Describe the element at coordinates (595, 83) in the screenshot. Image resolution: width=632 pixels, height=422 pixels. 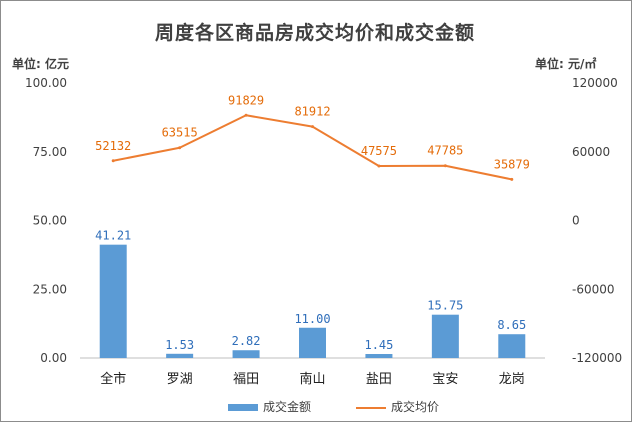
I see `right-tick-label: 120000` at that location.